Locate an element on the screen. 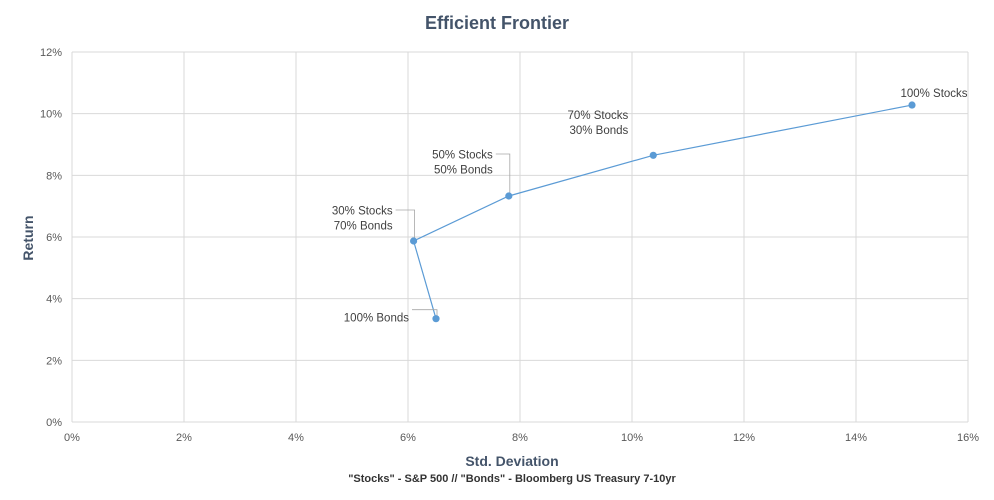  point-label: 100% Stocks is located at coordinates (933, 94).